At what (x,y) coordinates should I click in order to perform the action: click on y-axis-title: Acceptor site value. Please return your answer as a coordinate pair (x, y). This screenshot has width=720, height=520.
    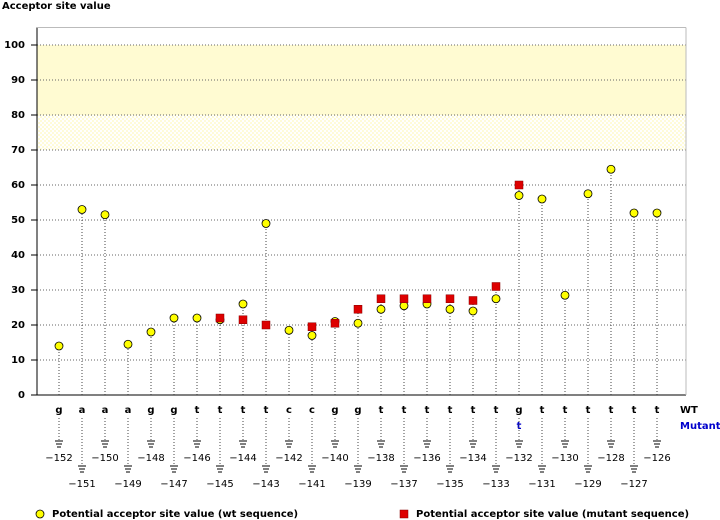
    Looking at the image, I should click on (56, 6).